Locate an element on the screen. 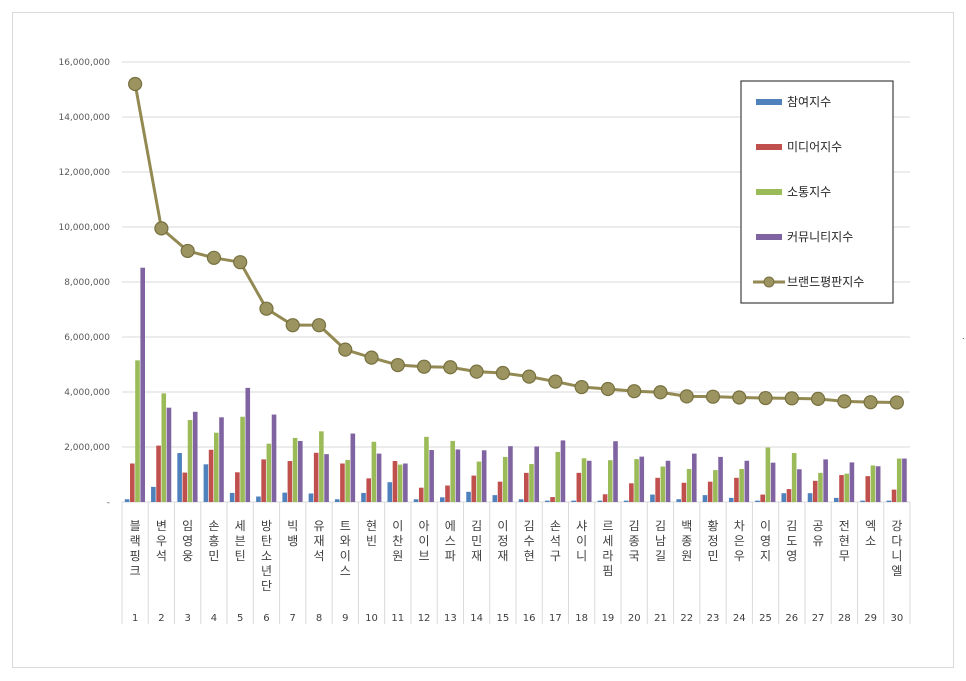 This screenshot has width=966, height=681. x-rank-label: 15 is located at coordinates (502, 618).